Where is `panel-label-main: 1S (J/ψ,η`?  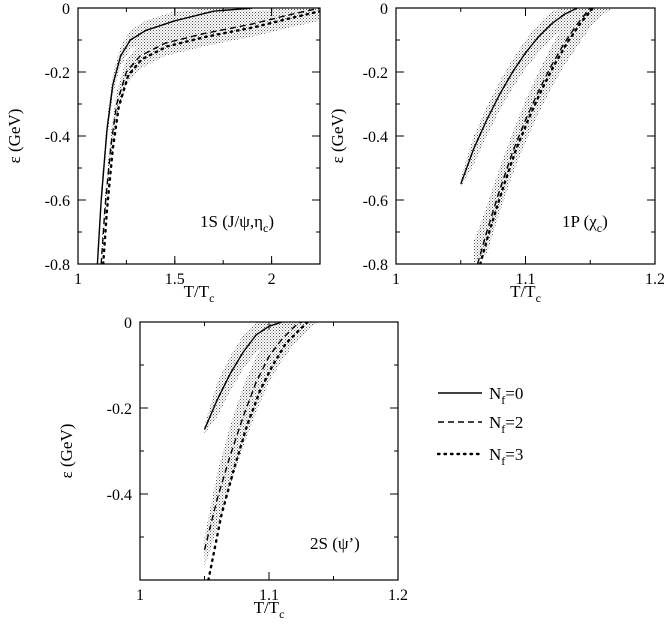 panel-label-main: 1S (J/ψ,η is located at coordinates (231, 221).